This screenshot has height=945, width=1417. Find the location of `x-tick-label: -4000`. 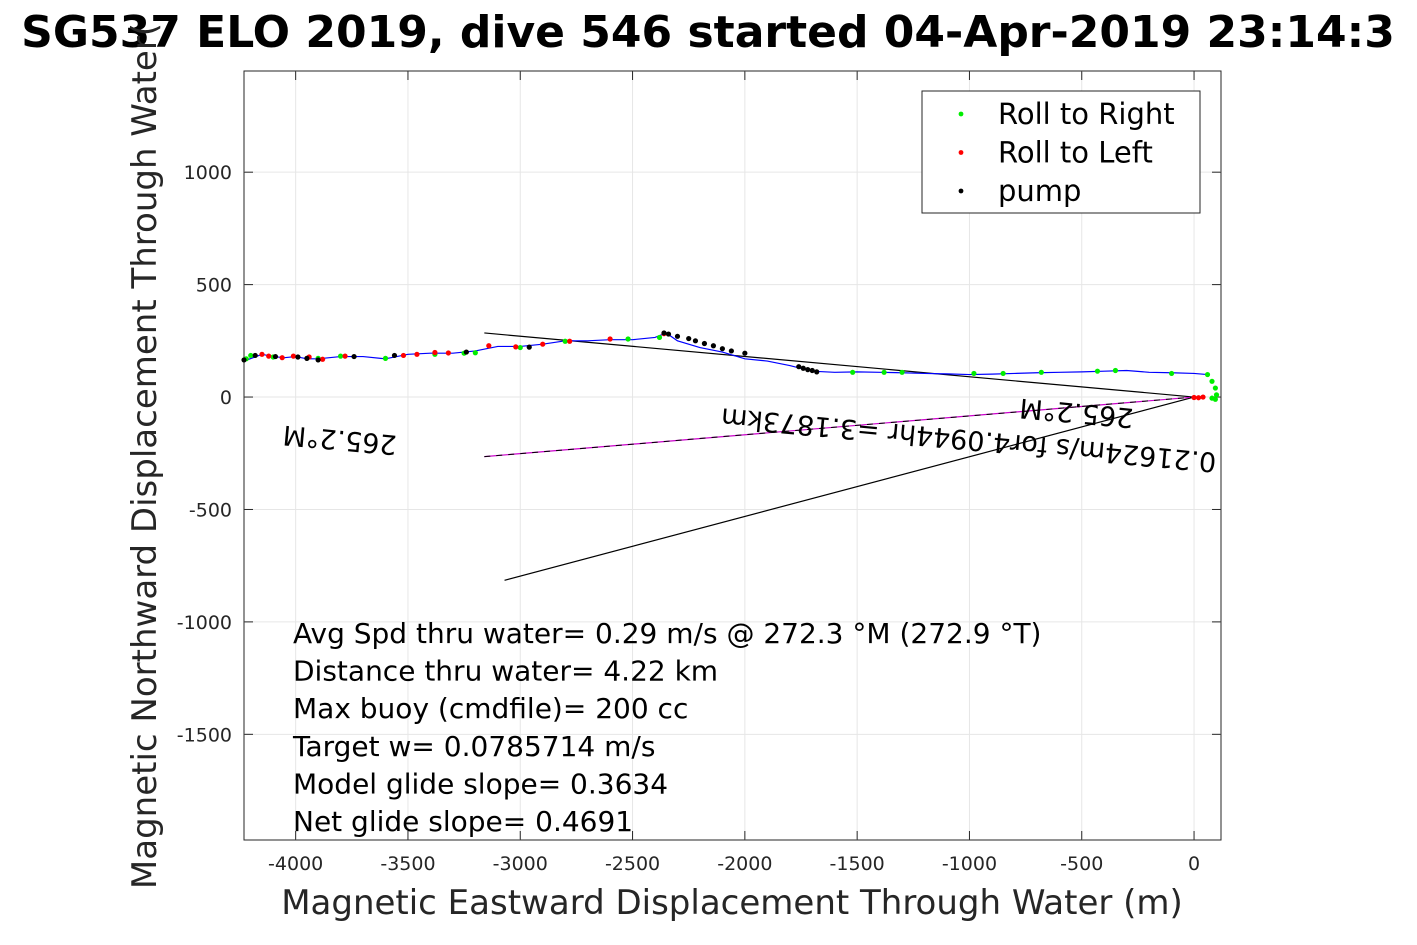

x-tick-label: -4000 is located at coordinates (295, 864).